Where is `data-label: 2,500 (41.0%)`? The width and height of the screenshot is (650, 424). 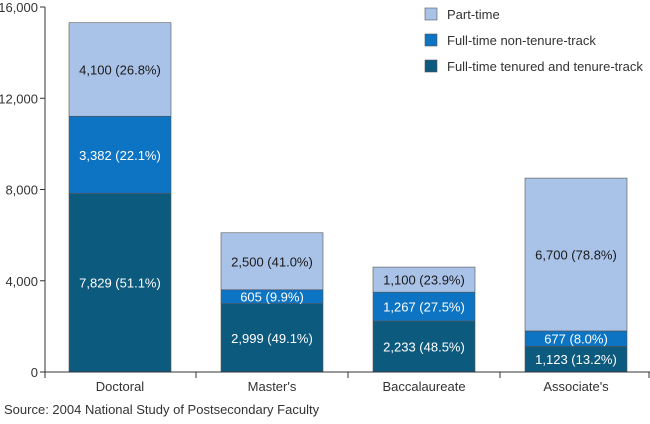 data-label: 2,500 (41.0%) is located at coordinates (272, 261).